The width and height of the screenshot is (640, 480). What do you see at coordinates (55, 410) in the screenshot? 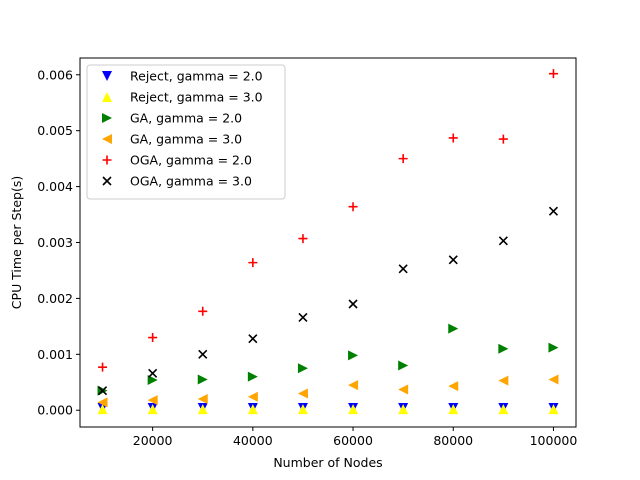
I see `y-tick-label: 0.000` at bounding box center [55, 410].